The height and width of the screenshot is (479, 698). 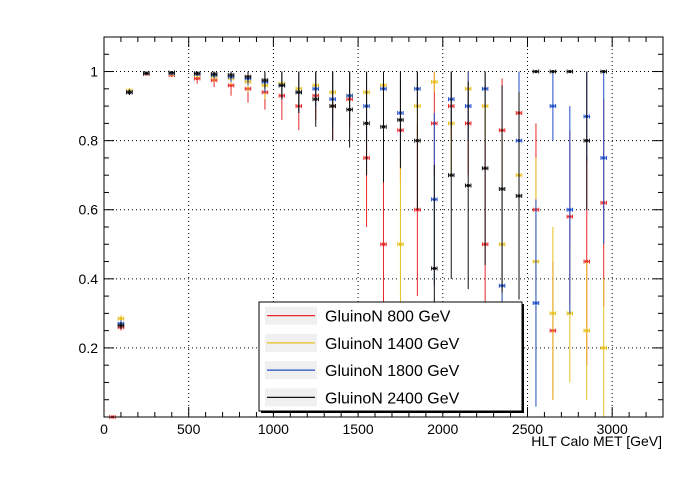 I want to click on x-tick-label: 500, so click(x=189, y=429).